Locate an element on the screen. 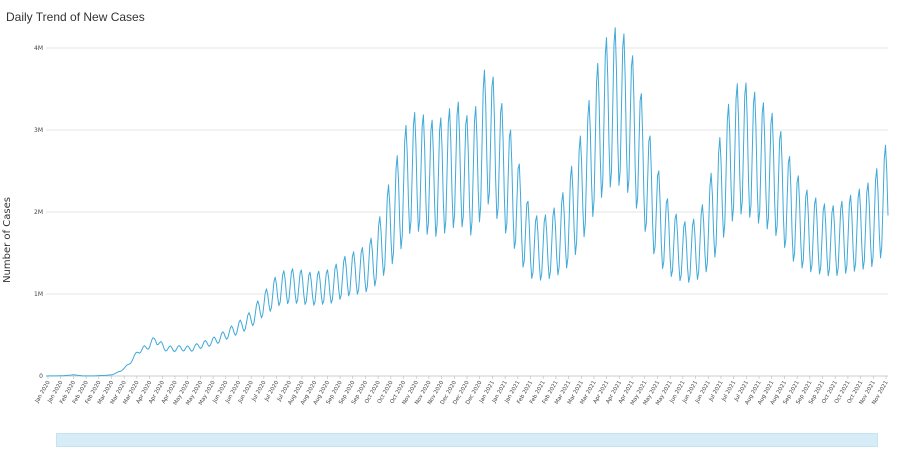 Image resolution: width=900 pixels, height=450 pixels. y-axis-ticks: 0 1M 2M 3M 4M is located at coordinates (38, 212).